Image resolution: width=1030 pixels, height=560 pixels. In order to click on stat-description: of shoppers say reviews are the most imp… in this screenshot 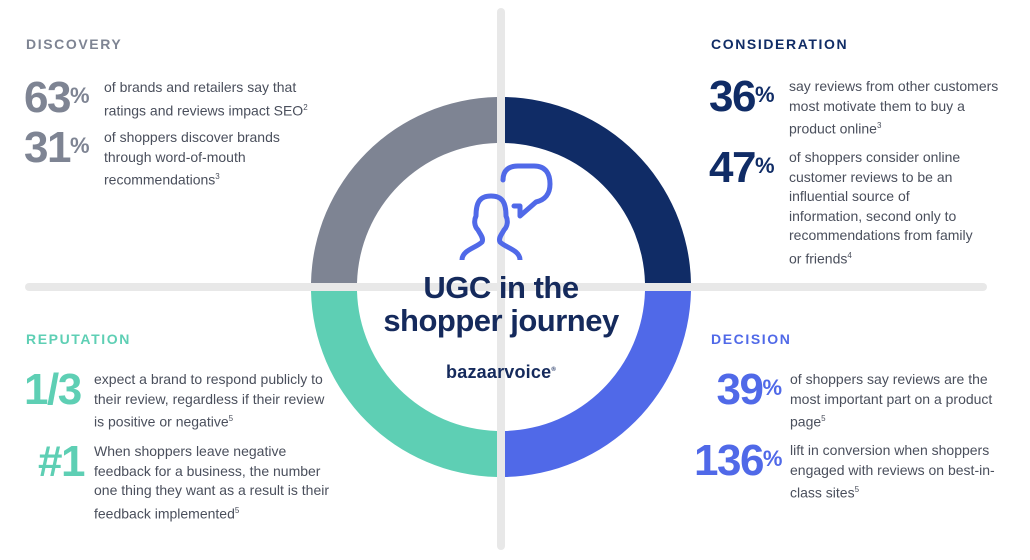, I will do `click(891, 400)`.